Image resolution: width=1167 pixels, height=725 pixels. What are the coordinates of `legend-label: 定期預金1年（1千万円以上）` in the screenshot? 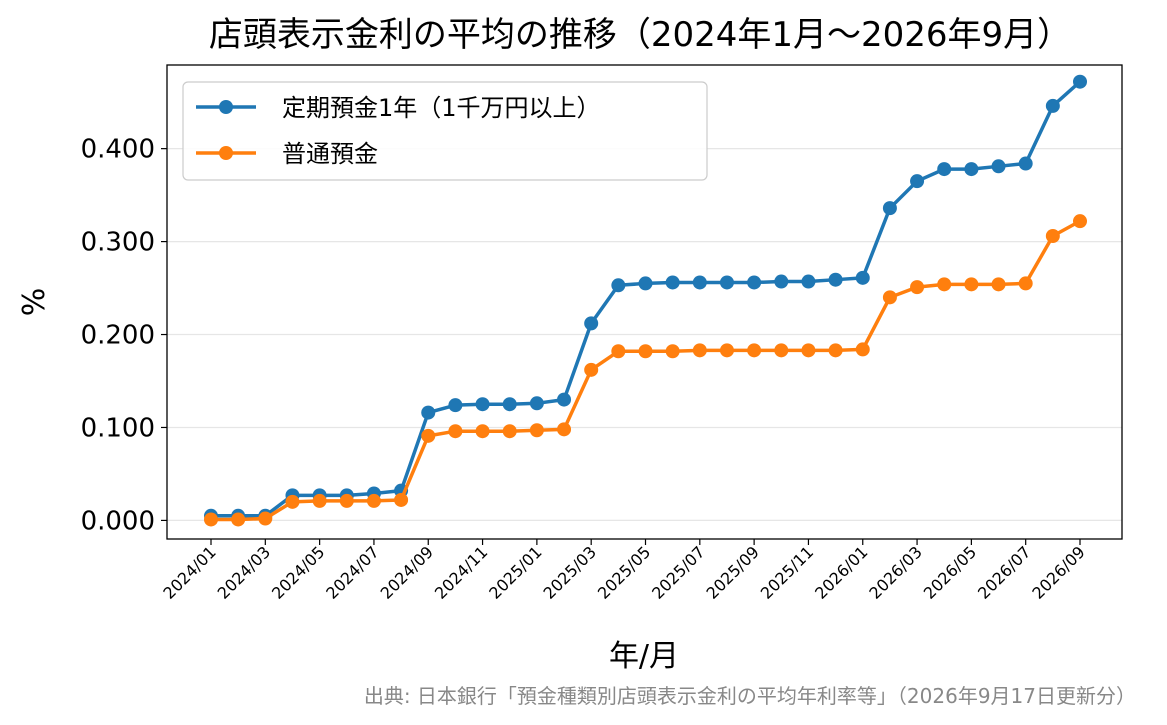 It's located at (441, 108).